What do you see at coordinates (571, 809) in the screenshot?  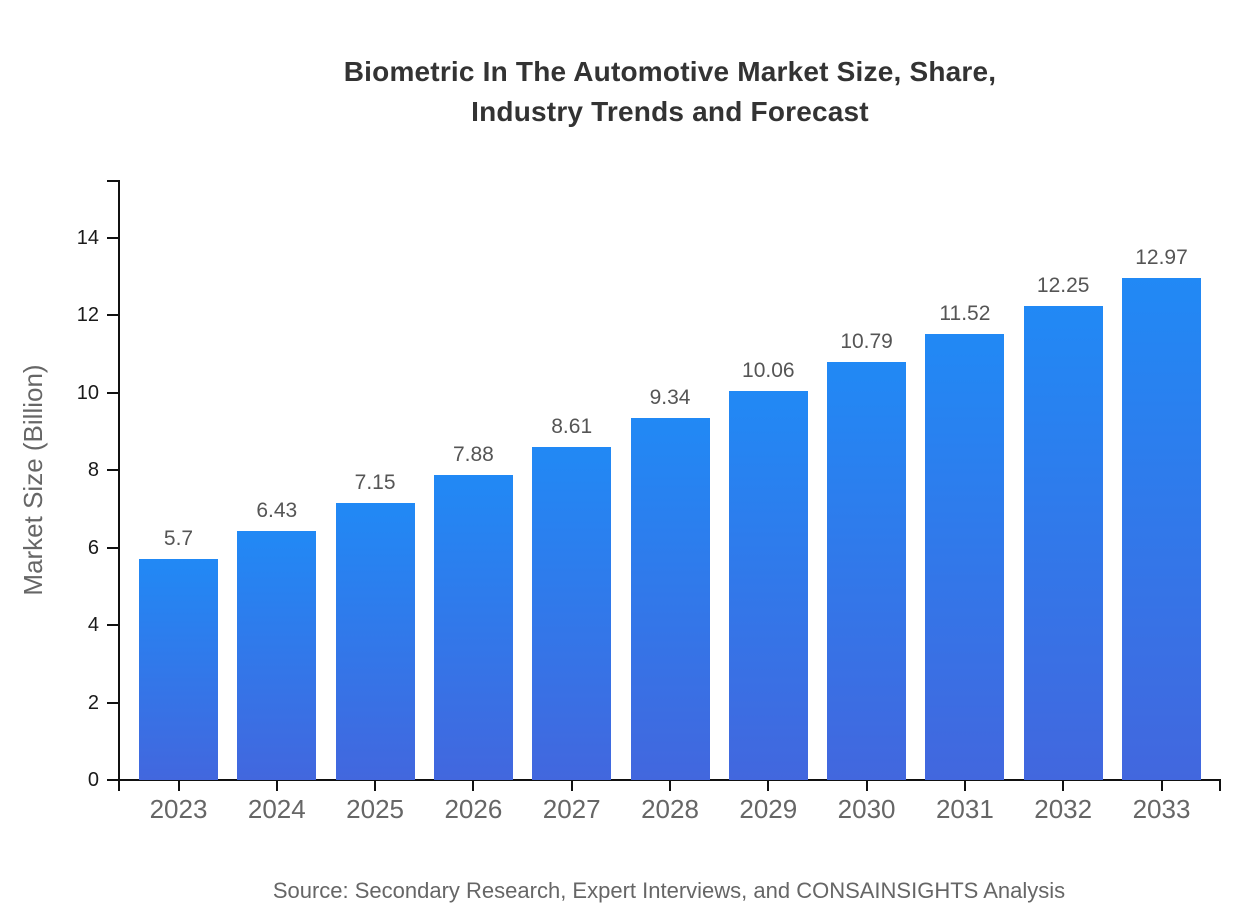 I see `x-tick-label: 2027` at bounding box center [571, 809].